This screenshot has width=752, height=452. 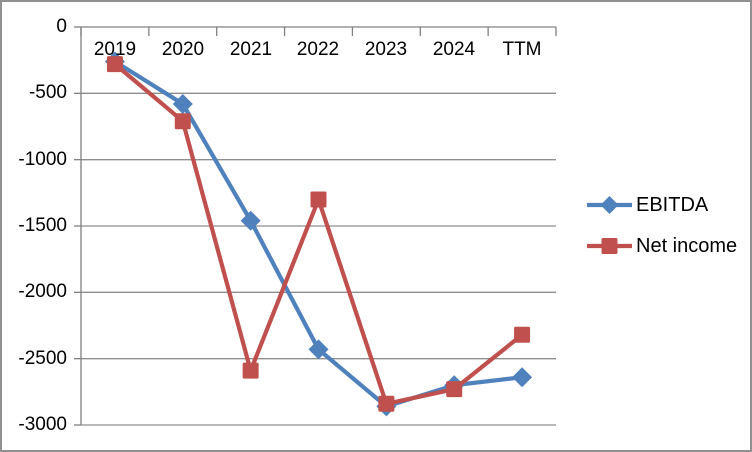 I want to click on data-point-2023, so click(x=386, y=403).